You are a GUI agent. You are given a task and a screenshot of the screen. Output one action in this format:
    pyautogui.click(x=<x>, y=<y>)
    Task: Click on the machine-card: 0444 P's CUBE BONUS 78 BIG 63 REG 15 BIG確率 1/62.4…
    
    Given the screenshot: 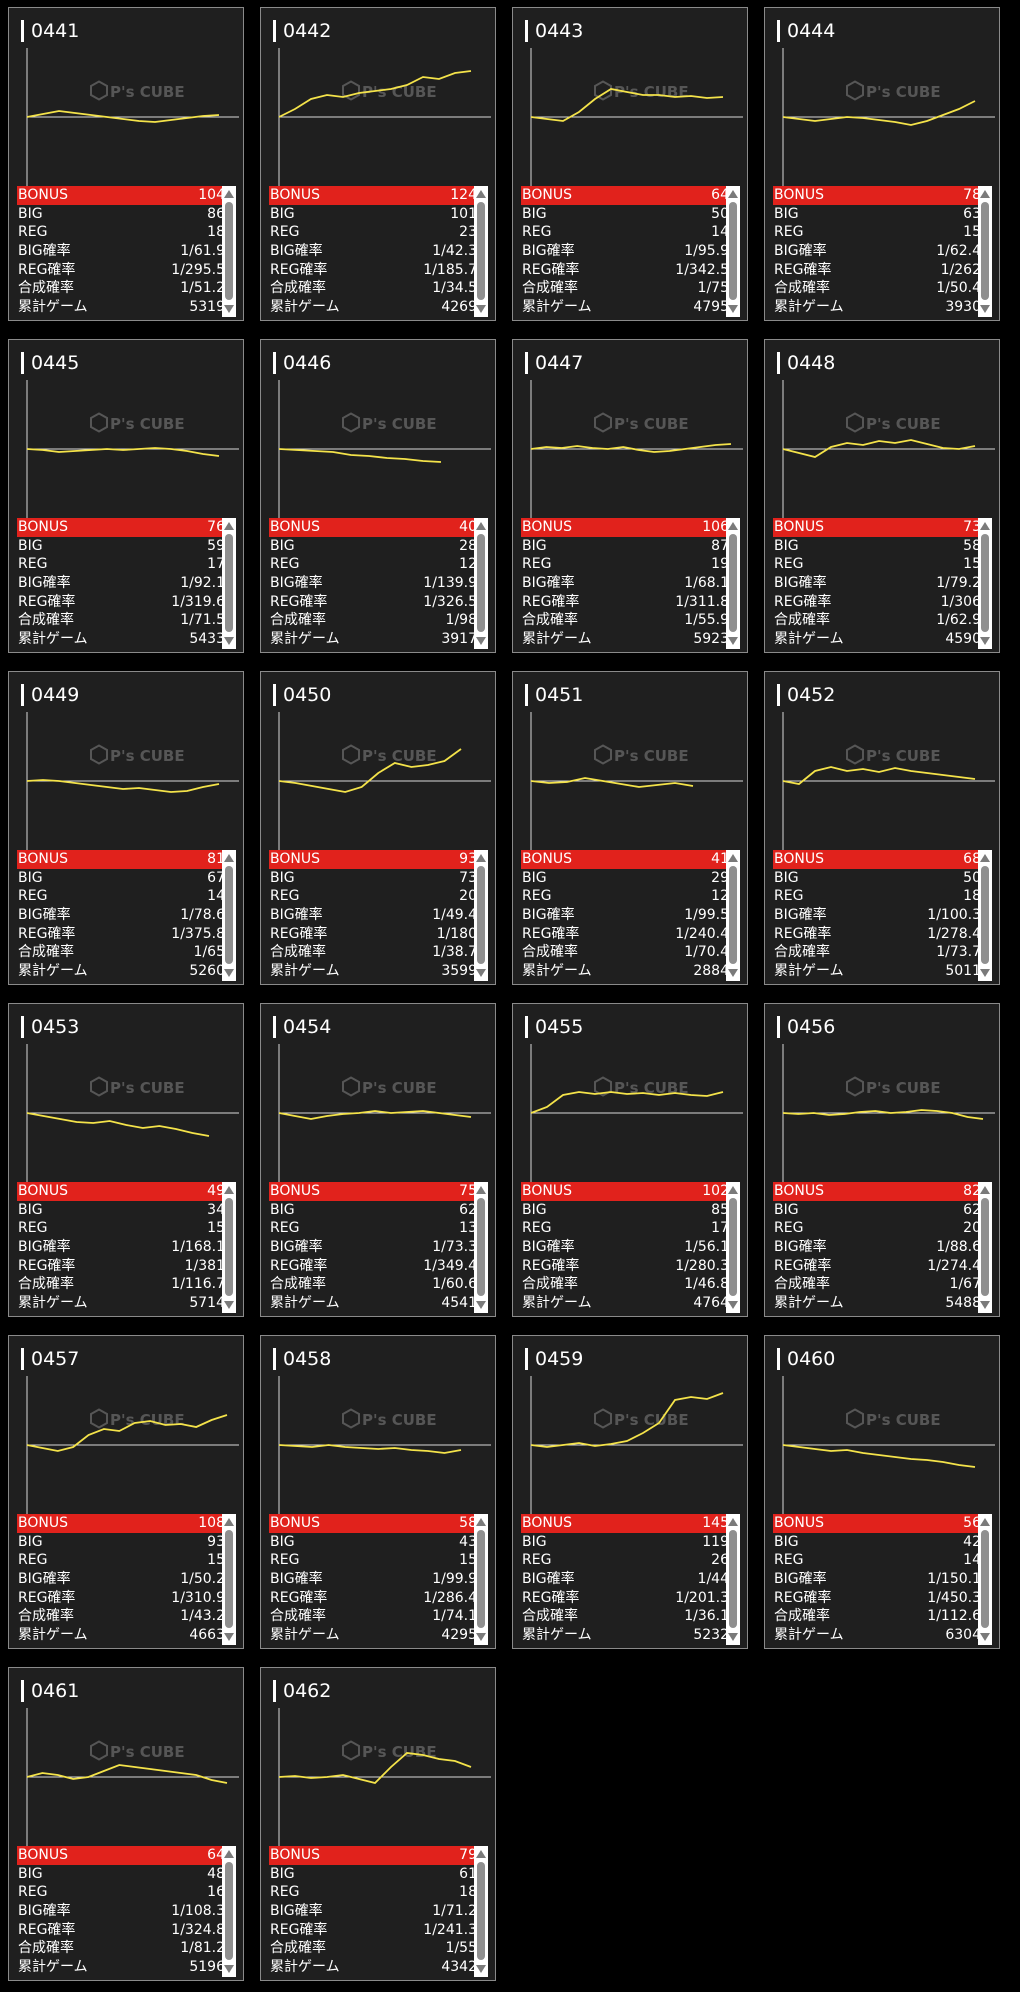 What is the action you would take?
    pyautogui.click(x=882, y=164)
    